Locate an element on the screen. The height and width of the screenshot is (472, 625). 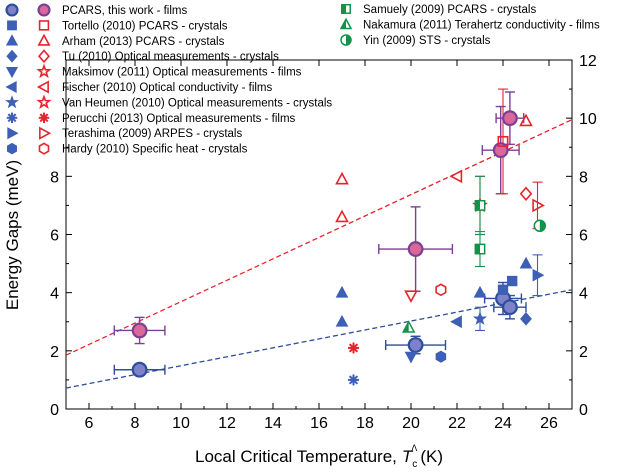
y-right-tick-label: 10 is located at coordinates (588, 119).